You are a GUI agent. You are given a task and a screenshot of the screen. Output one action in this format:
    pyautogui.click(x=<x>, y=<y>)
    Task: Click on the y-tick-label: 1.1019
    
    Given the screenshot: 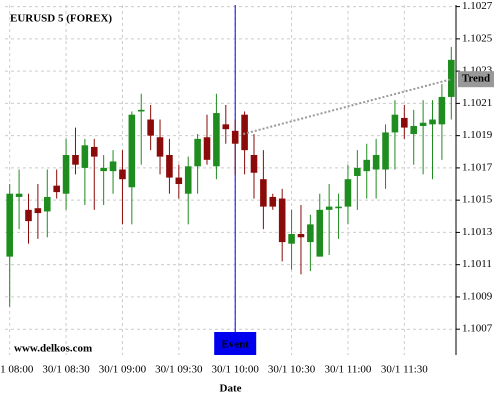 What is the action you would take?
    pyautogui.click(x=477, y=135)
    